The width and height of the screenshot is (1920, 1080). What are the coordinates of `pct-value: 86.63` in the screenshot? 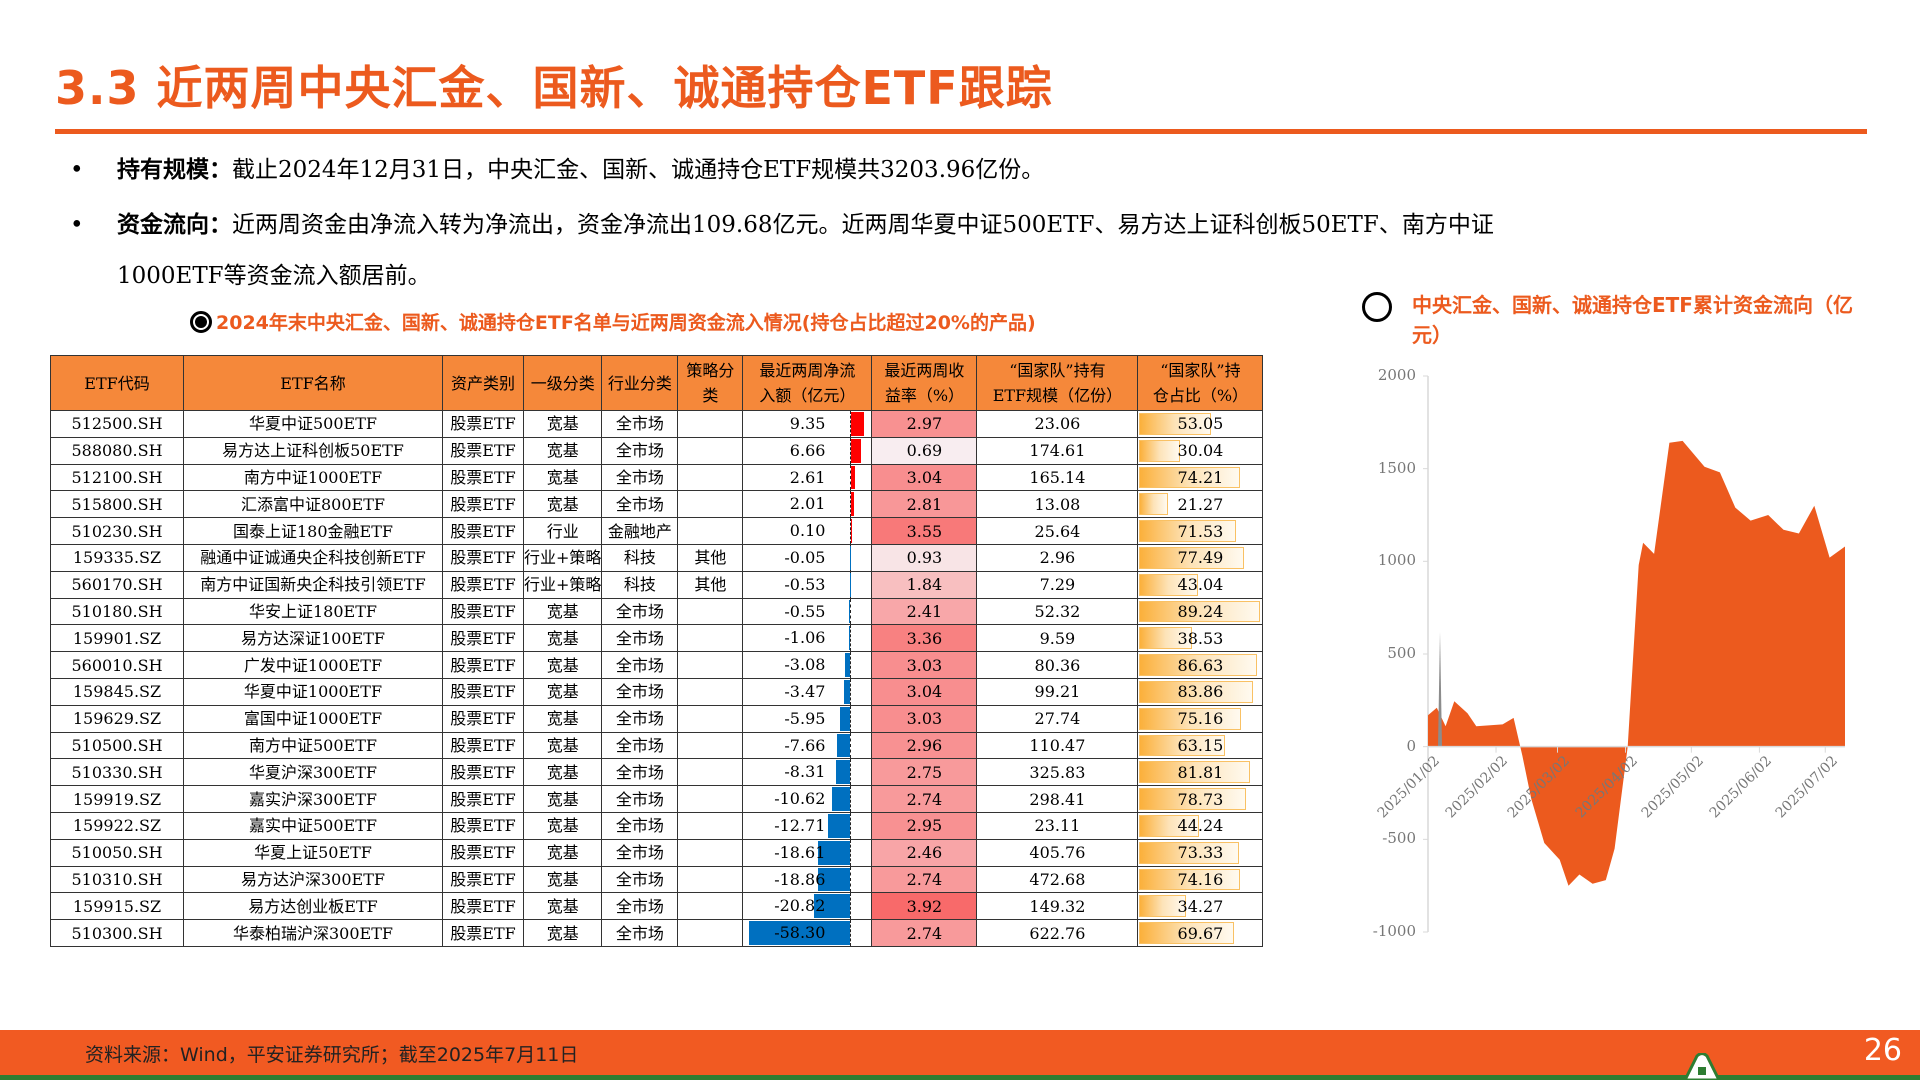 It's located at (1200, 665).